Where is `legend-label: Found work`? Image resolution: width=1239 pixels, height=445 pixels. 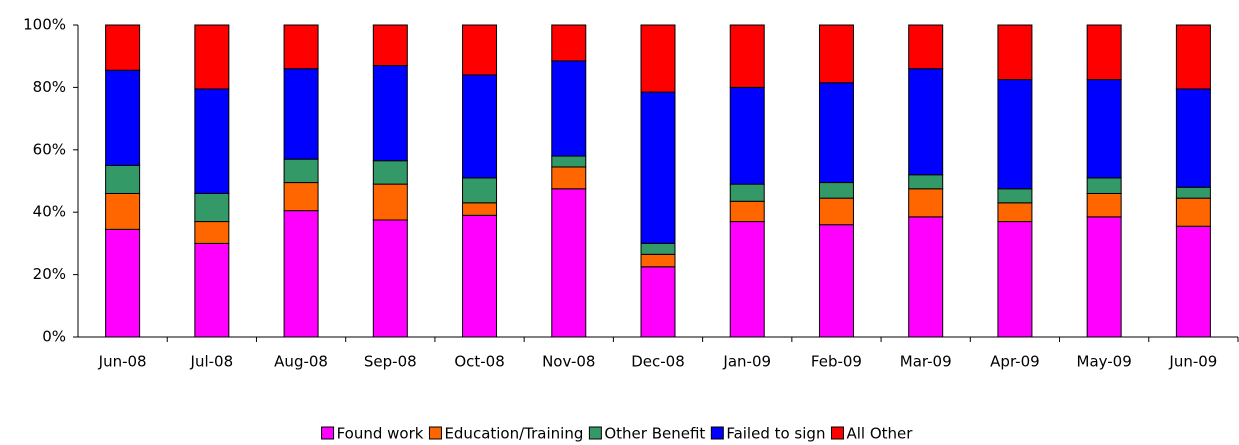 legend-label: Found work is located at coordinates (380, 434).